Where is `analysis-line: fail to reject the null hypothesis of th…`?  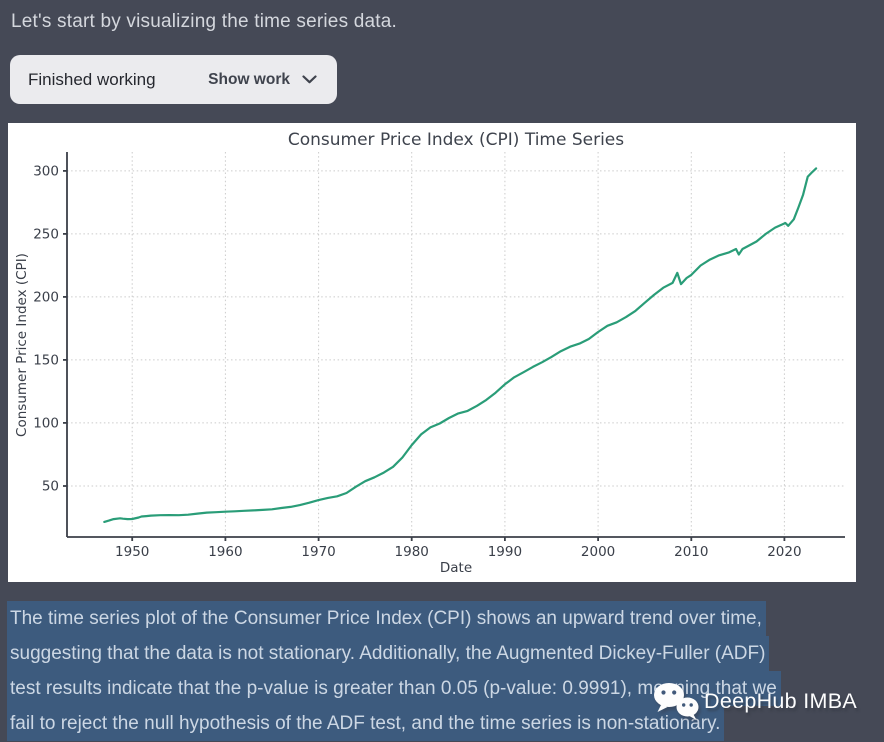 analysis-line: fail to reject the null hypothesis of th… is located at coordinates (438, 723).